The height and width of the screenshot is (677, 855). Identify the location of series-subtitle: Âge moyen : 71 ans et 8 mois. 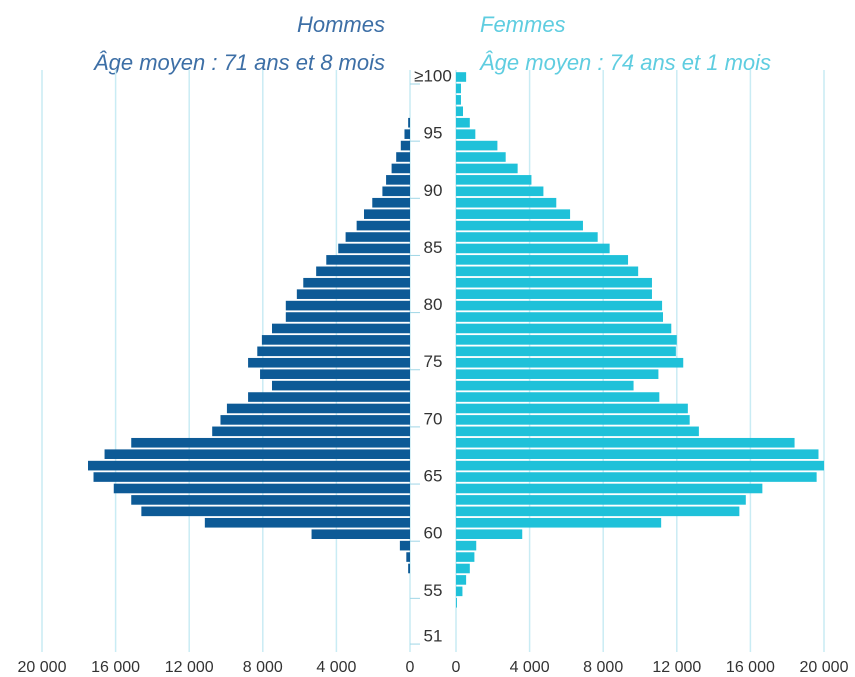
(239, 62).